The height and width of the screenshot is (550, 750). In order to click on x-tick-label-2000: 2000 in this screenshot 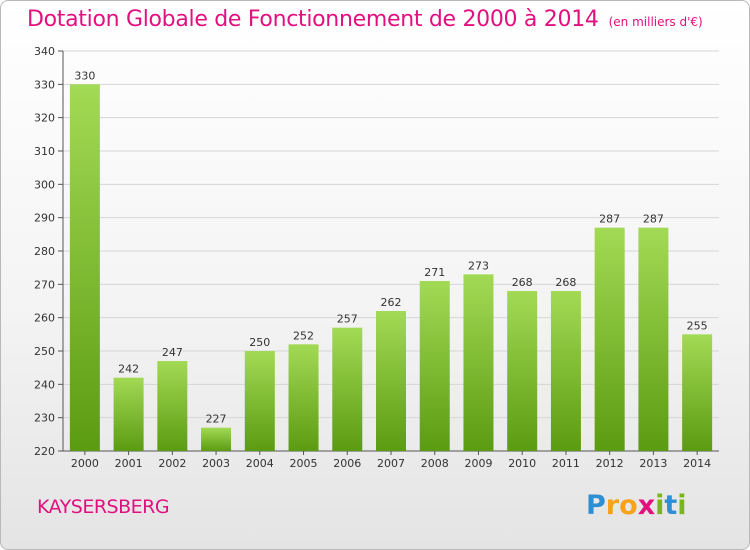, I will do `click(85, 463)`.